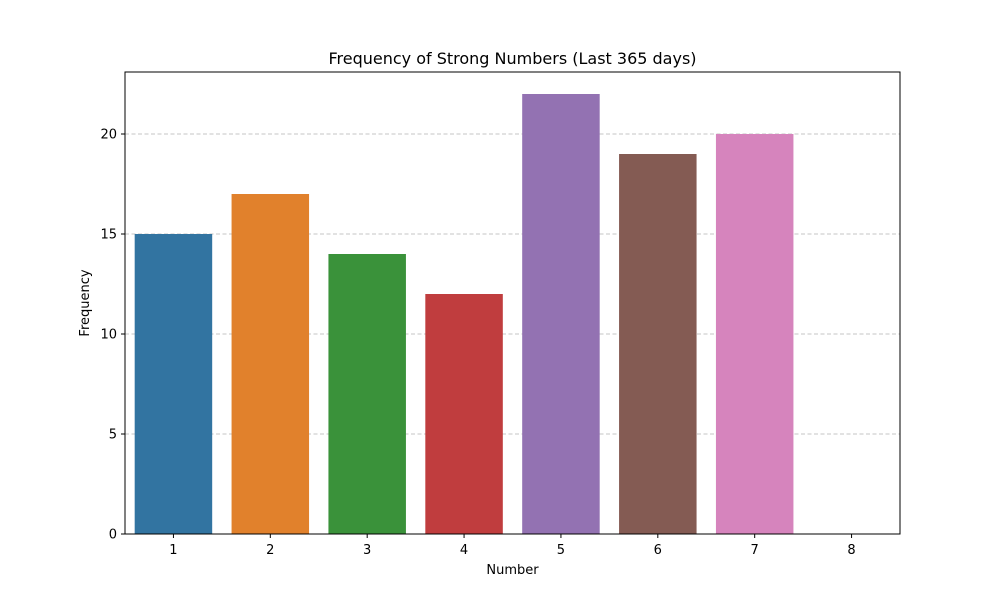 Image resolution: width=1000 pixels, height=600 pixels. Describe the element at coordinates (113, 435) in the screenshot. I see `y-tick-label: 5` at that location.